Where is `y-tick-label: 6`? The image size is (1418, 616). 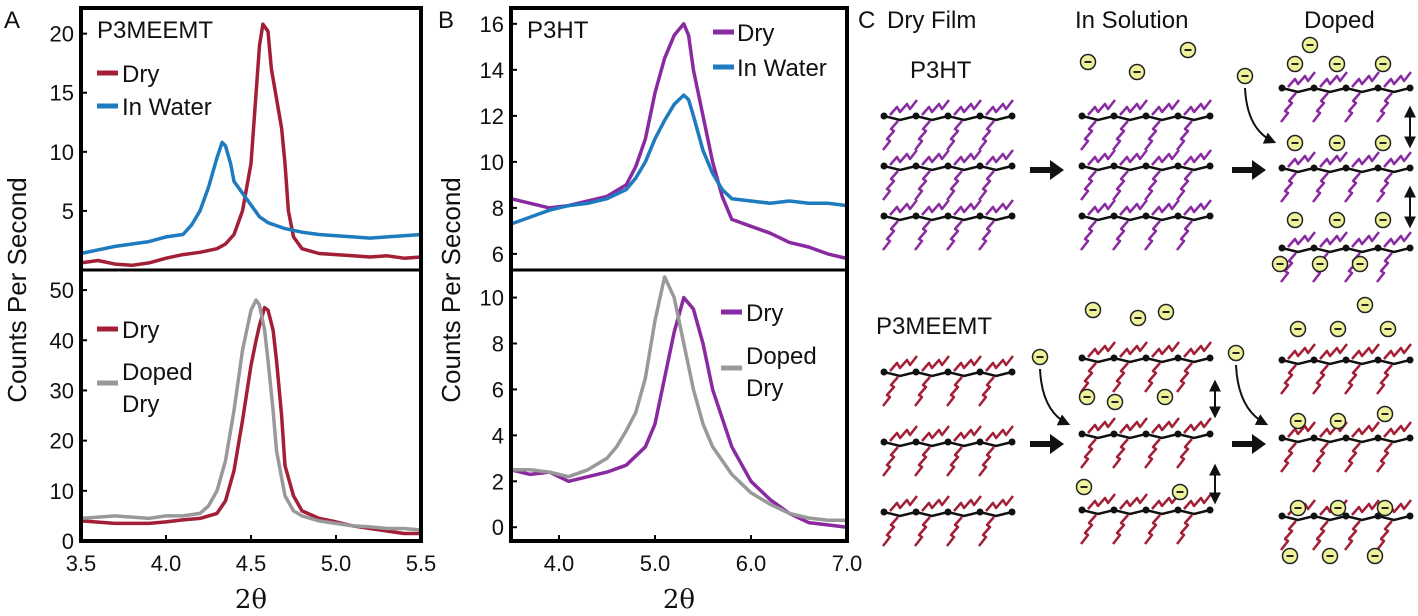 y-tick-label: 6 is located at coordinates (498, 389).